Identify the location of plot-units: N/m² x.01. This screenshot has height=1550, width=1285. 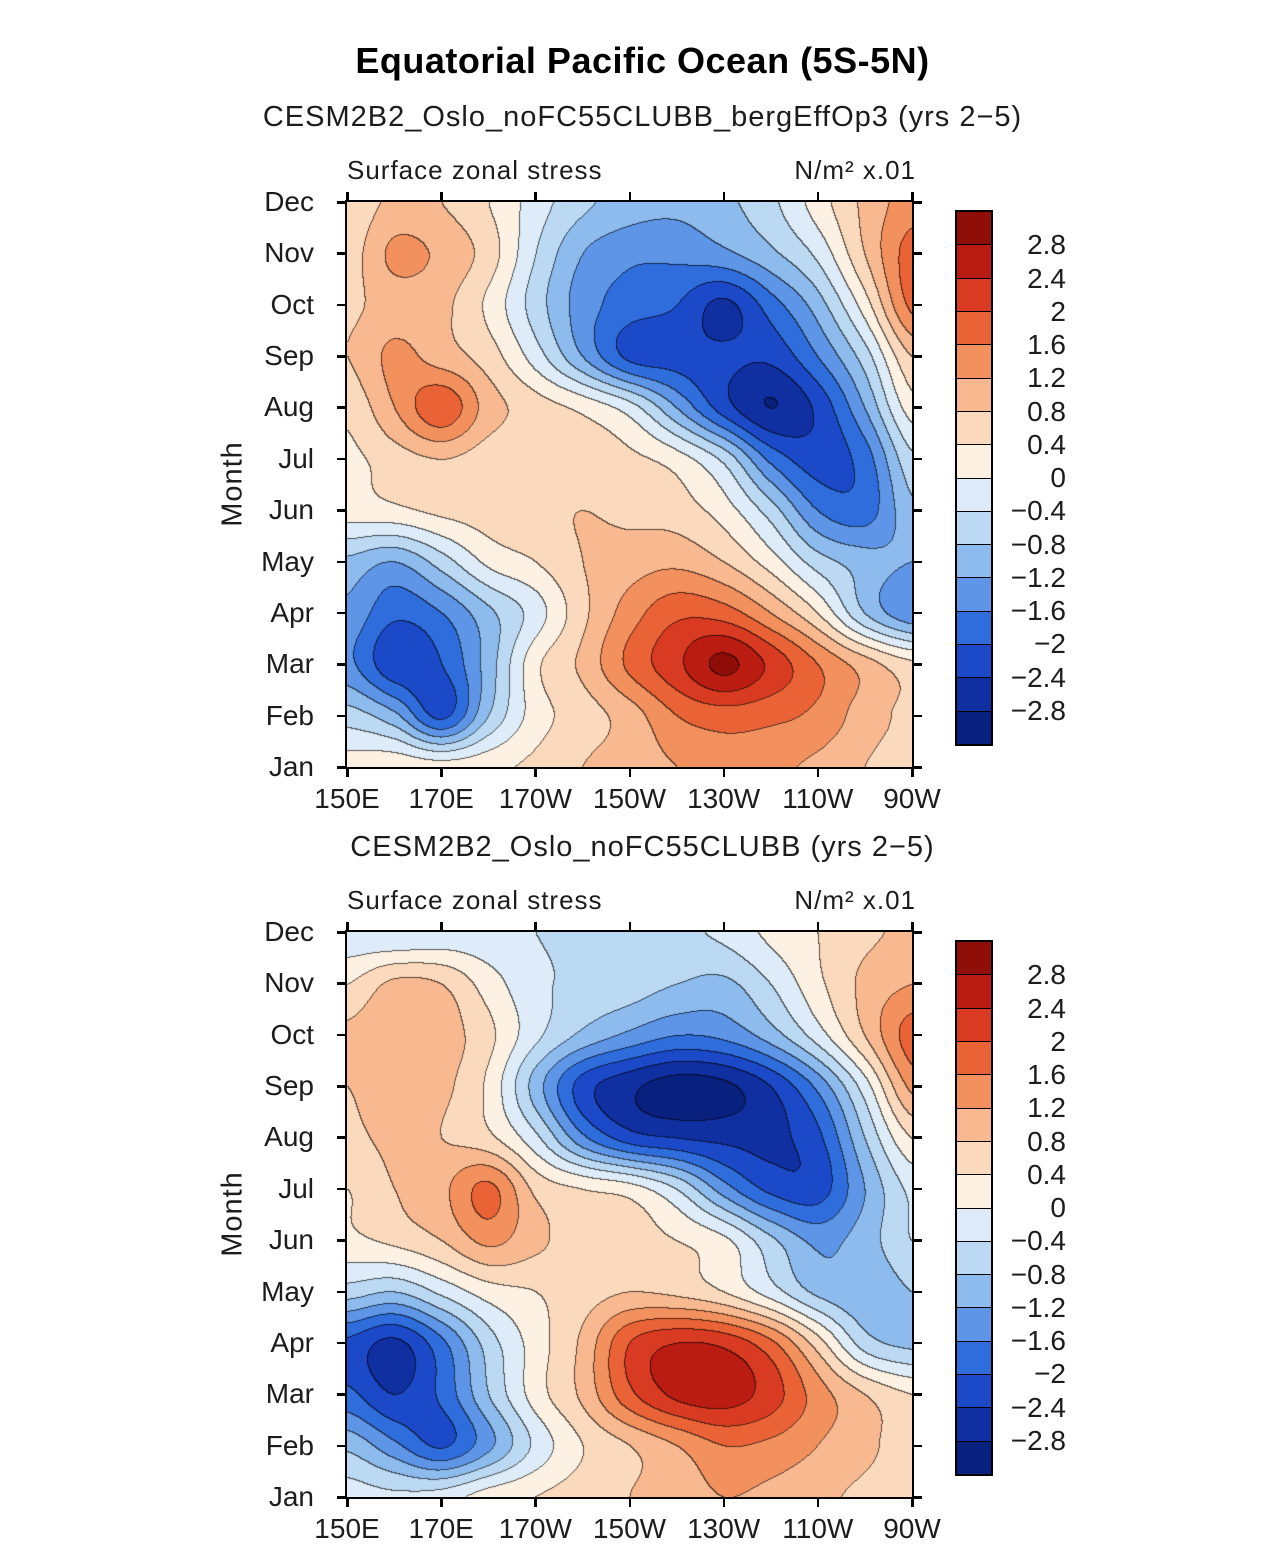
(855, 170).